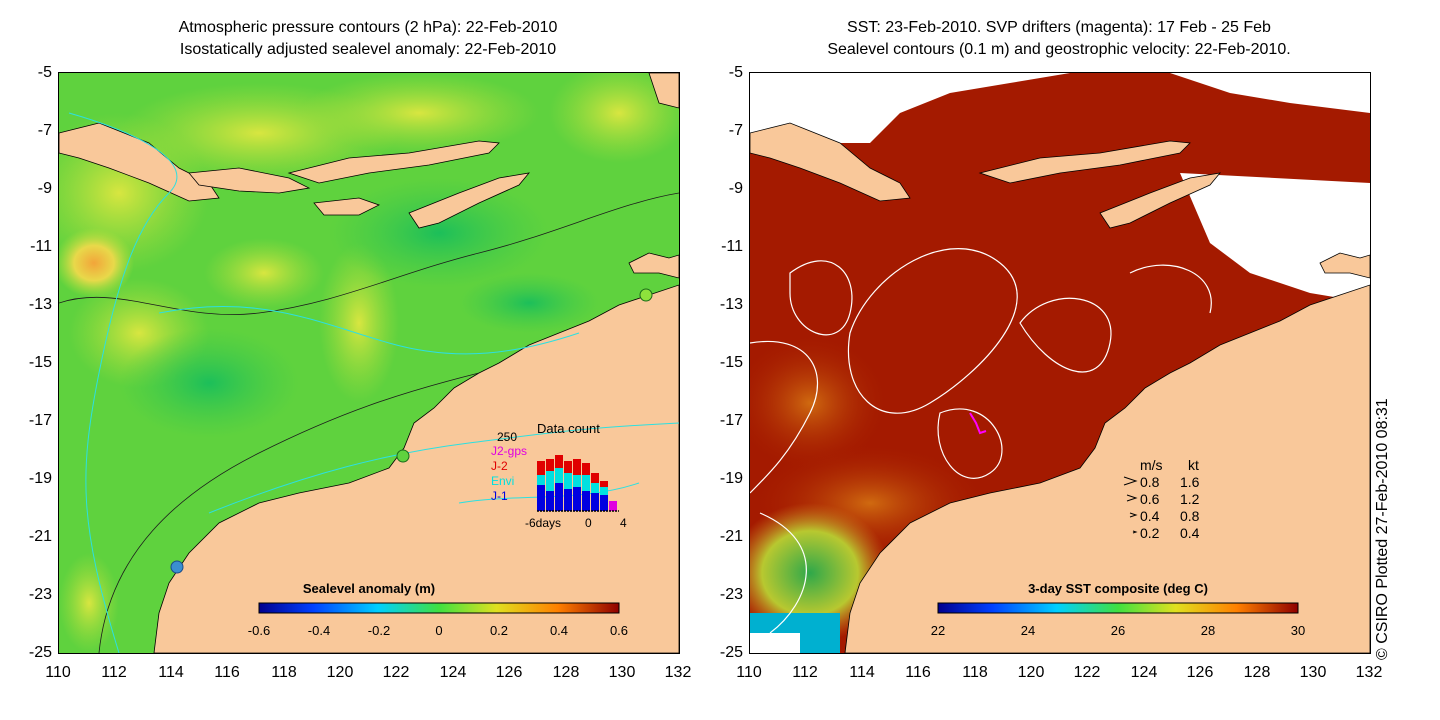 This screenshot has width=1440, height=720. Describe the element at coordinates (259, 630) in the screenshot. I see `sla-tick-0: -0.6` at that location.